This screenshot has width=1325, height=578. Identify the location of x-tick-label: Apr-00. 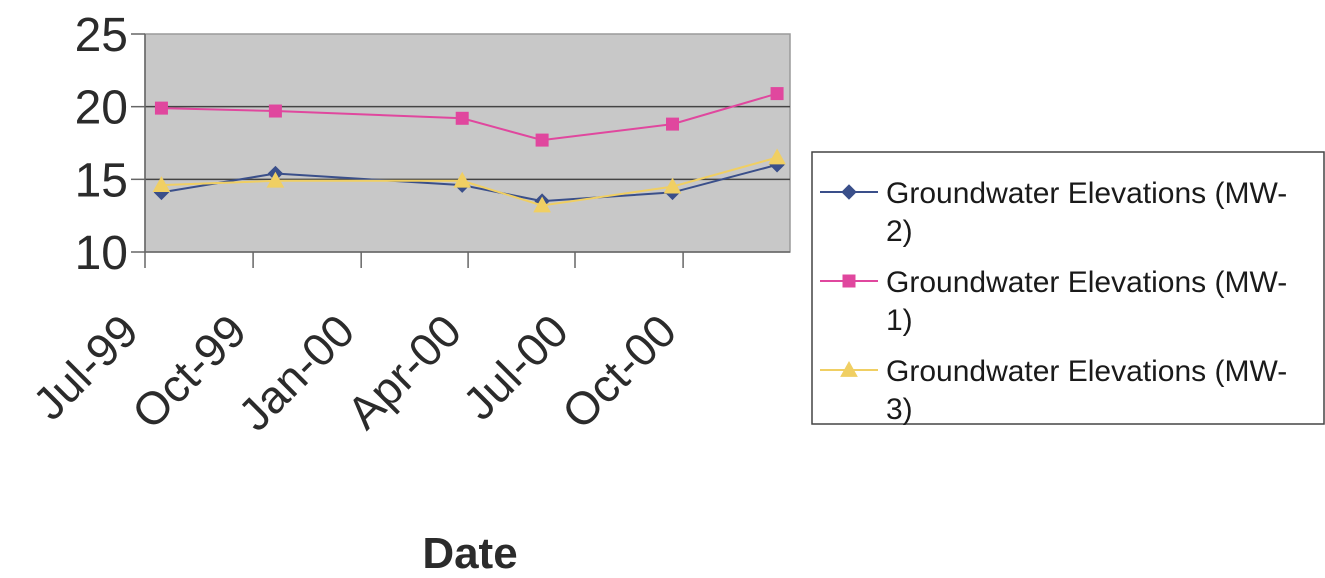
(404, 371).